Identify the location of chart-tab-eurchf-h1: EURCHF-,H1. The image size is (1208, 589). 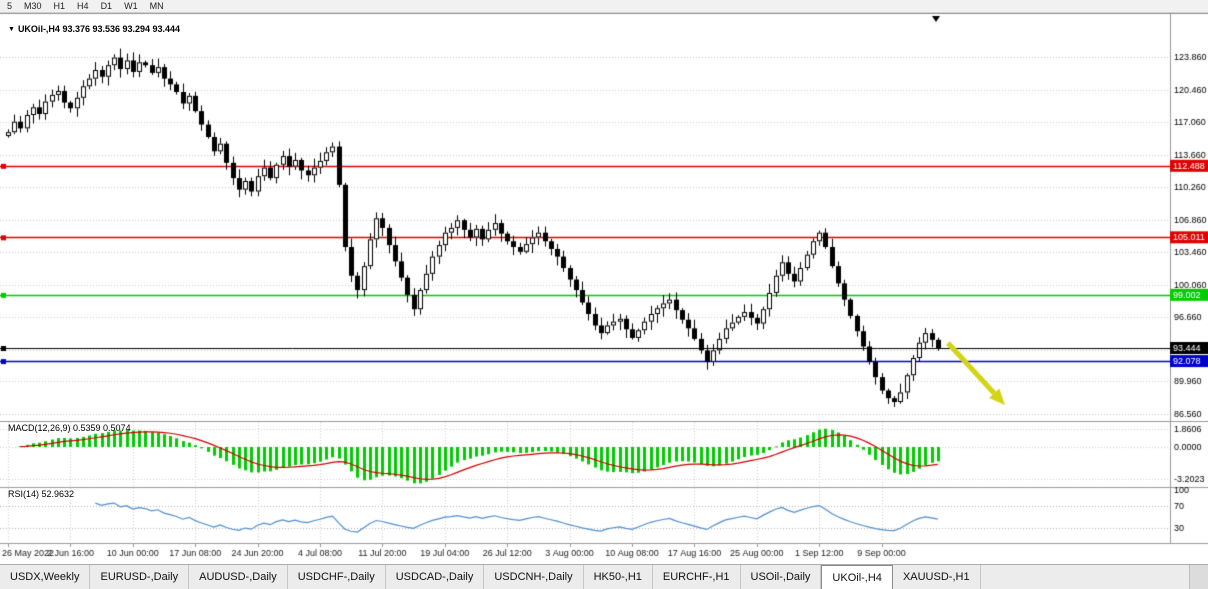
(697, 577).